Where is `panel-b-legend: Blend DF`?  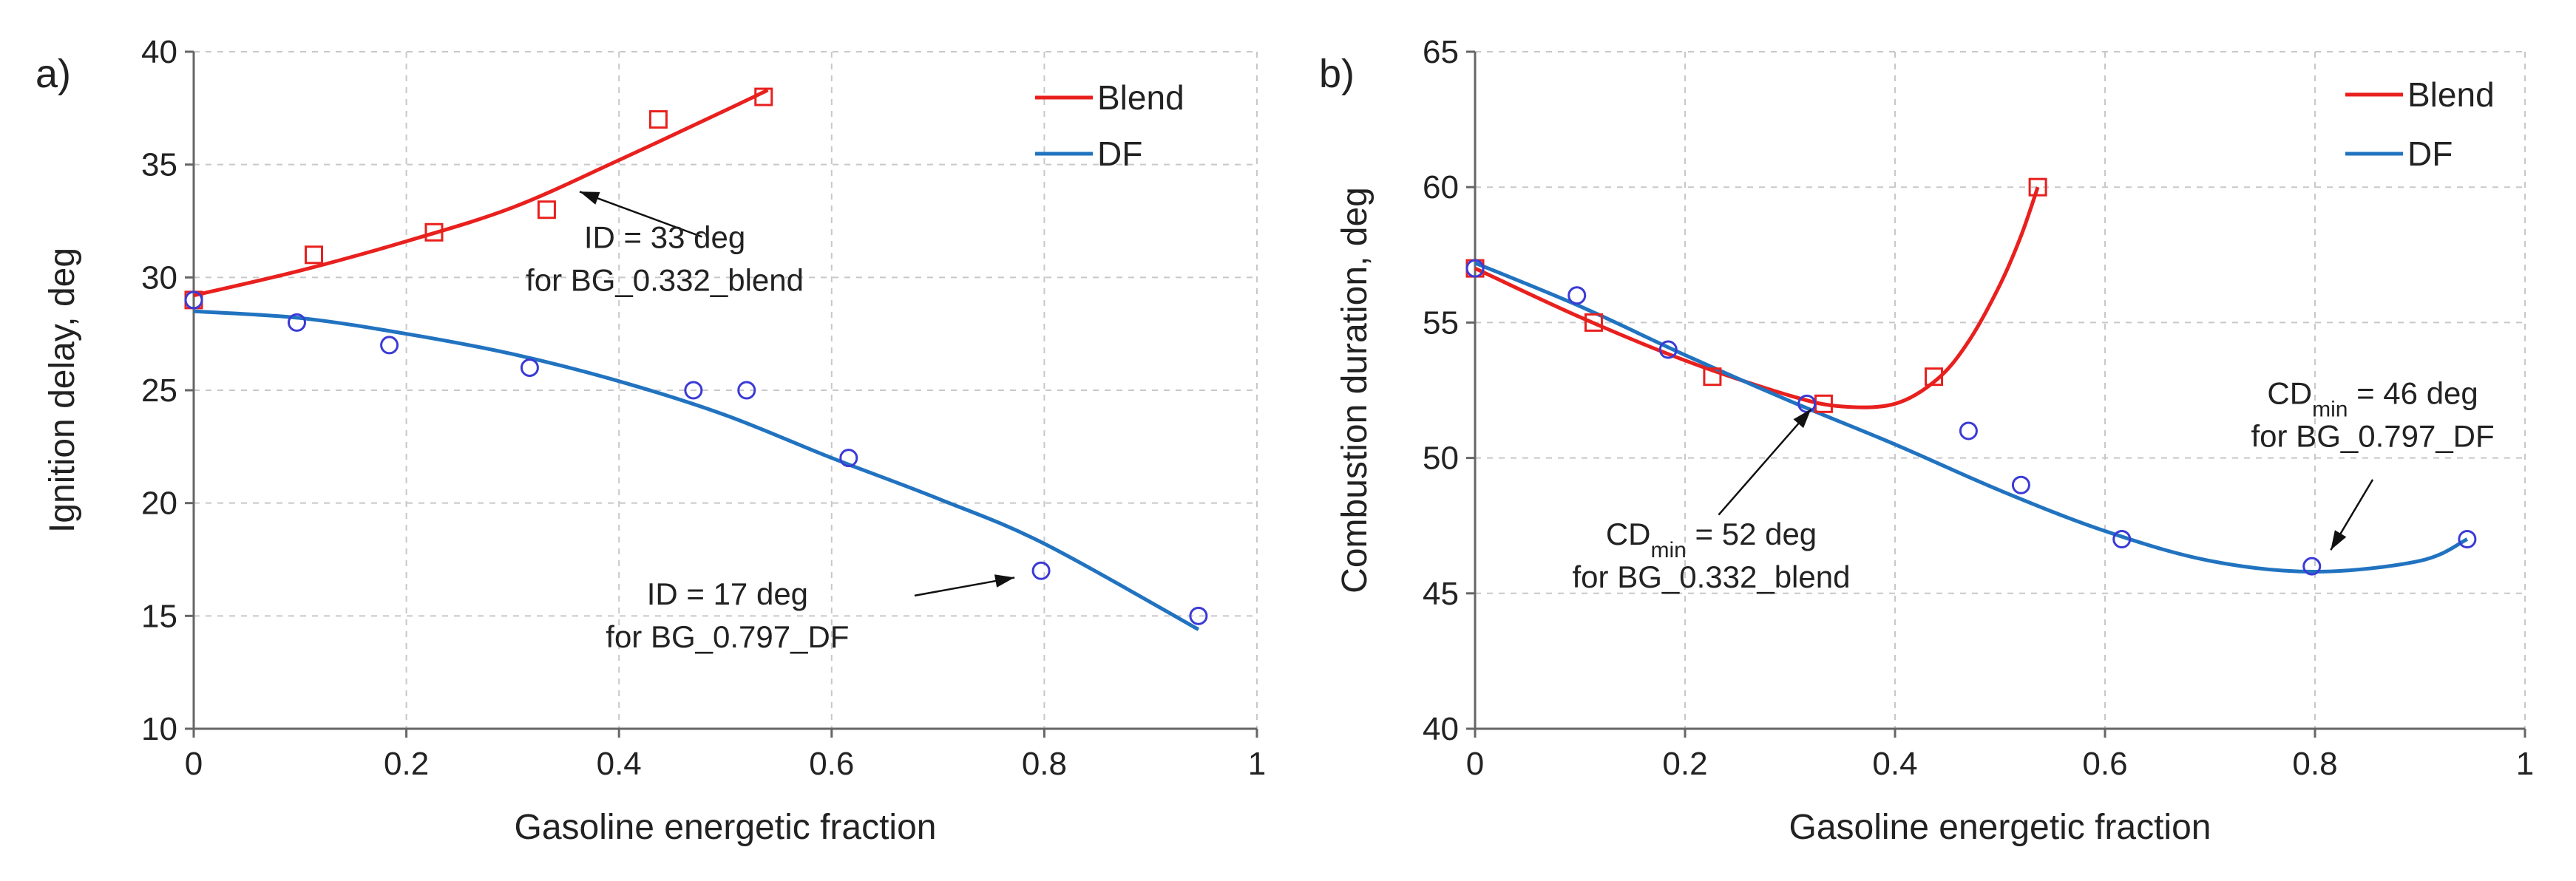
panel-b-legend: Blend DF is located at coordinates (2420, 124).